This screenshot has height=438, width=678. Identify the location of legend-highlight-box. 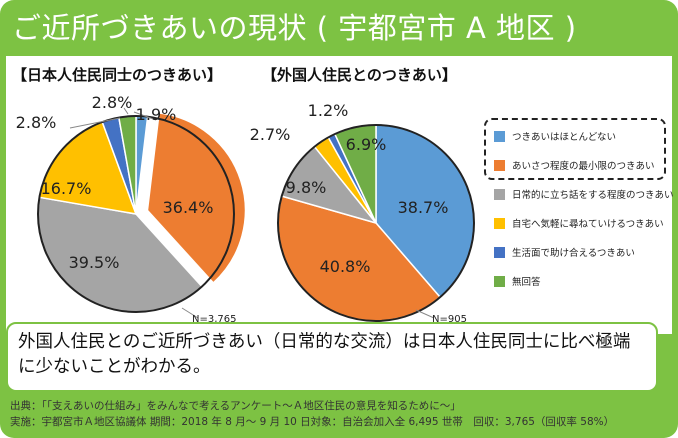
(575, 149).